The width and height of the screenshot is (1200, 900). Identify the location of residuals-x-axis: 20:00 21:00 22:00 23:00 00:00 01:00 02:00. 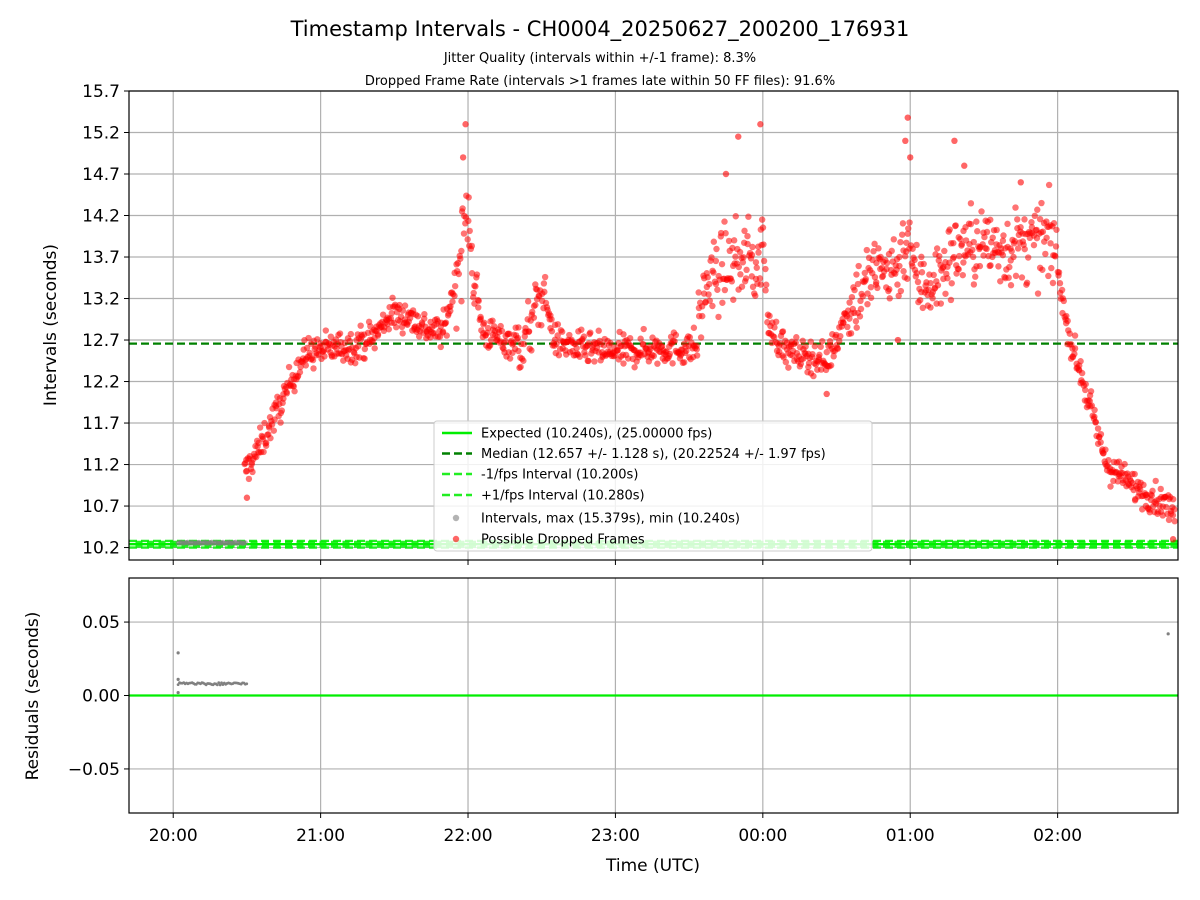
(615, 829).